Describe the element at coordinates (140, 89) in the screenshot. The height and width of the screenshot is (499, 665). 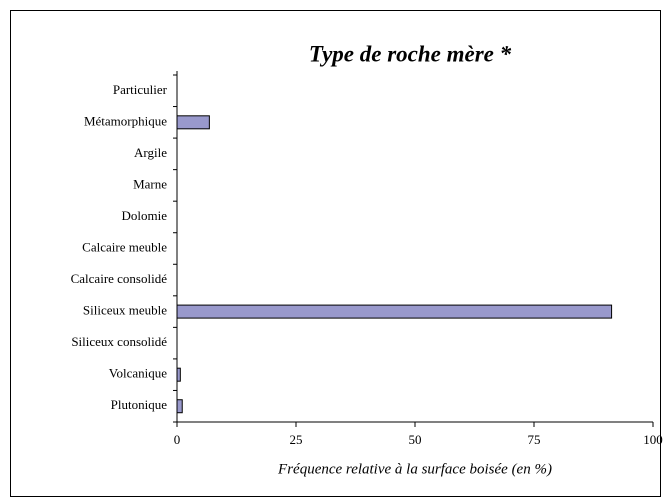
I see `y-tick-label: Particulier` at that location.